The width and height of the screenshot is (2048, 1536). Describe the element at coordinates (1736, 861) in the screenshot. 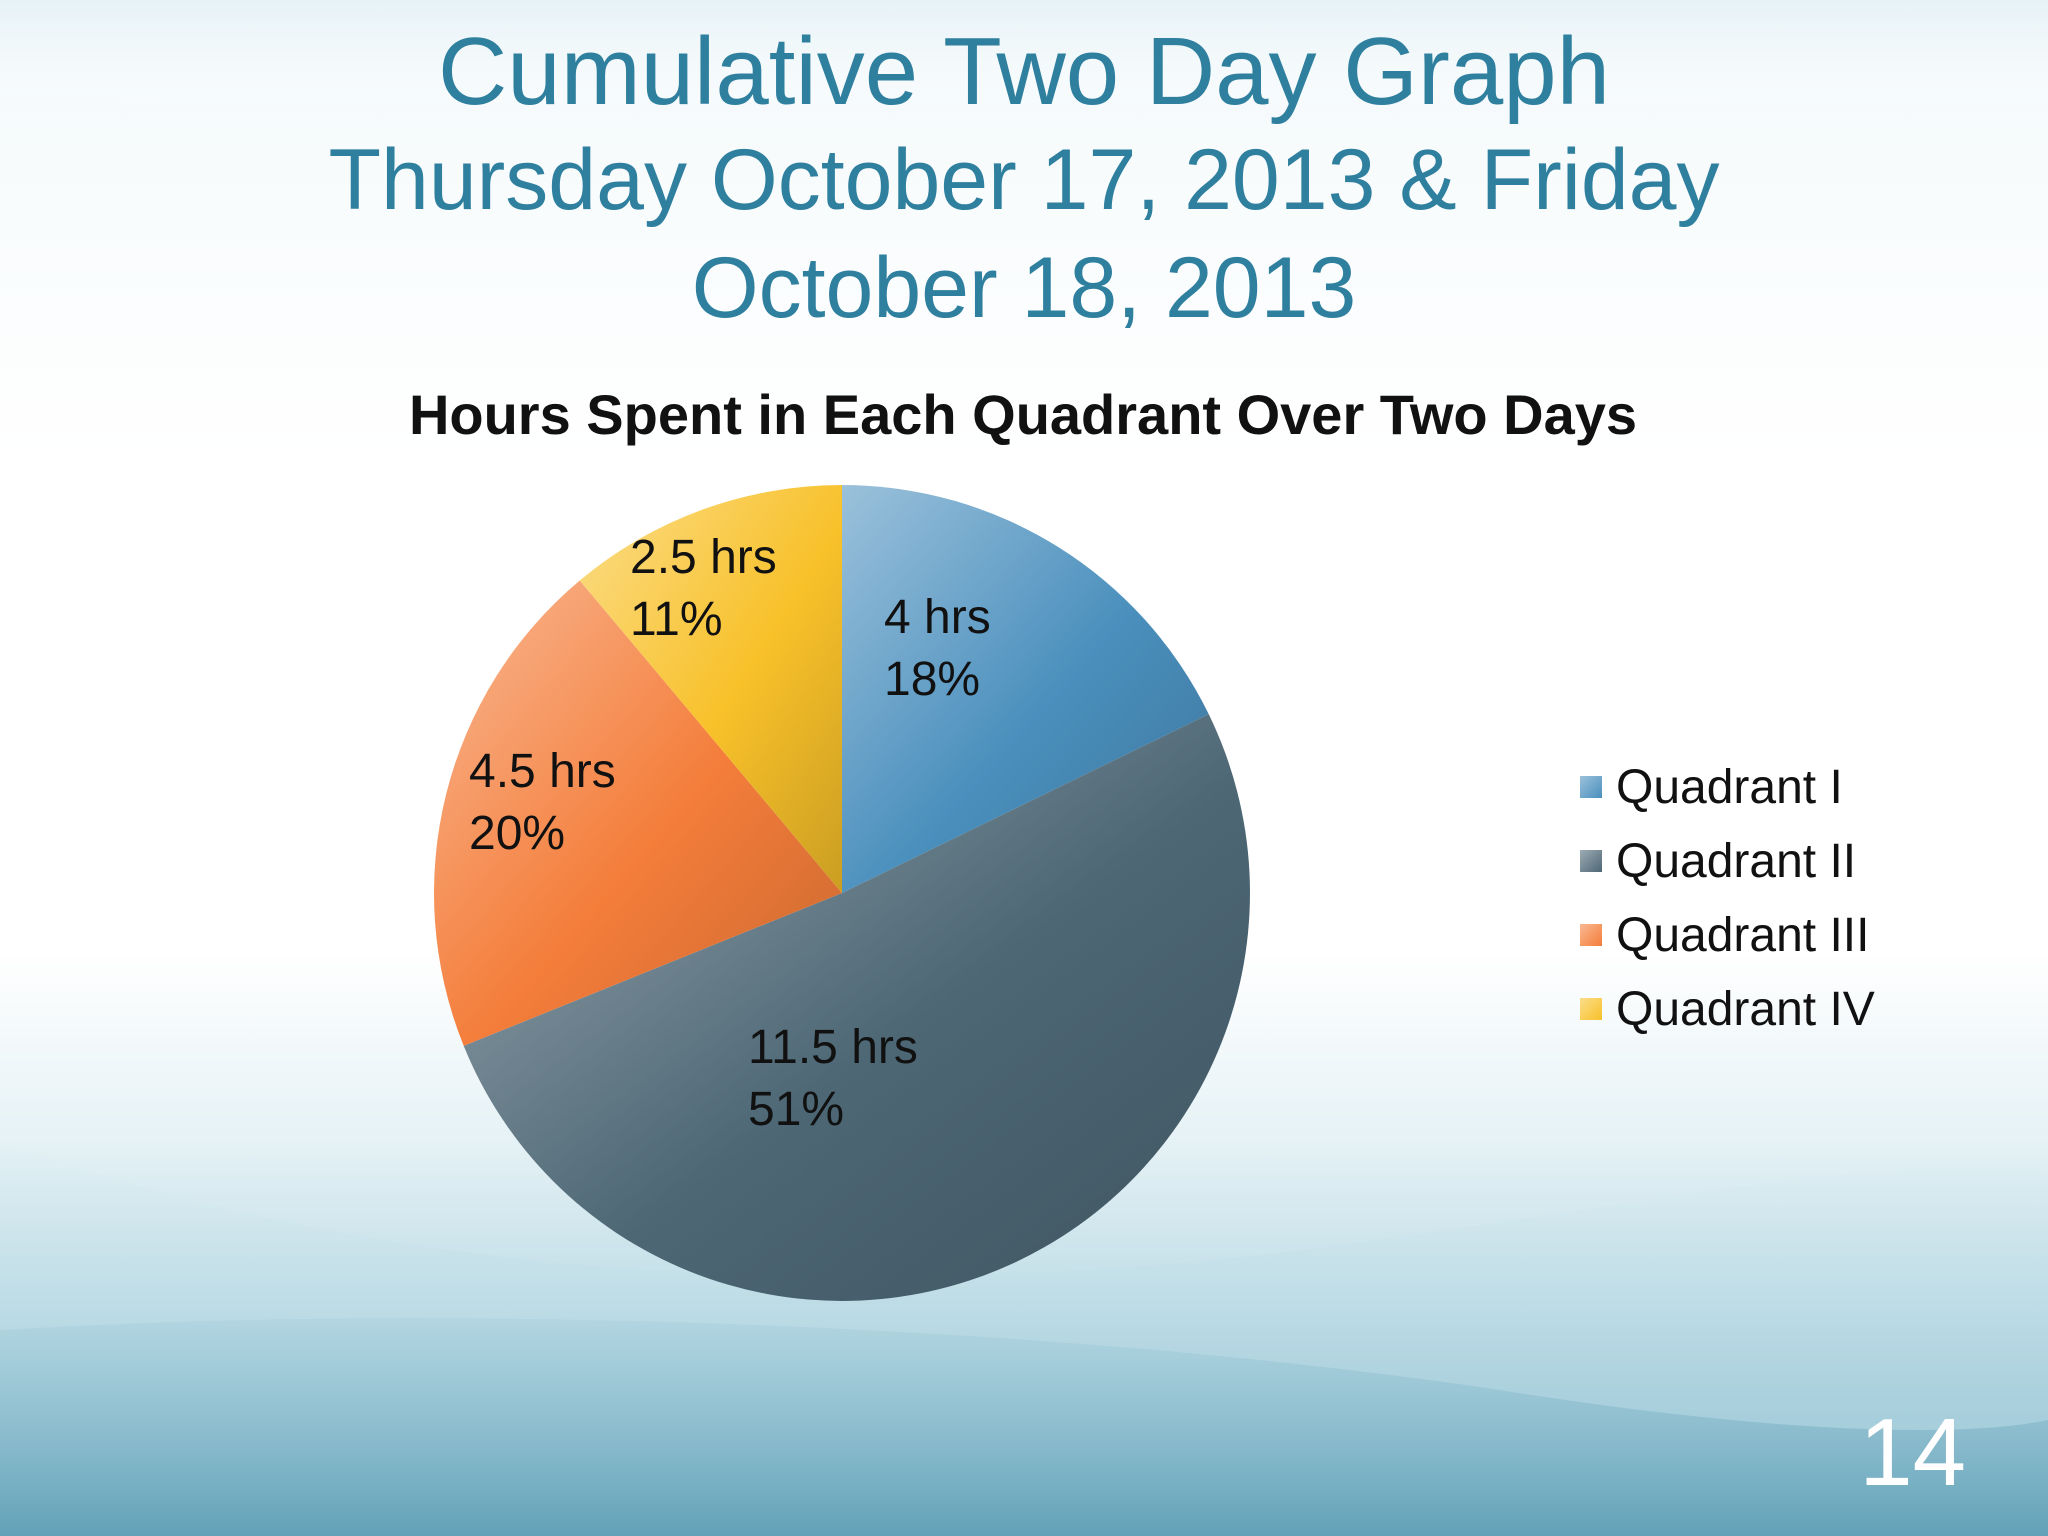

I see `legend-label-2: Quadrant II` at that location.